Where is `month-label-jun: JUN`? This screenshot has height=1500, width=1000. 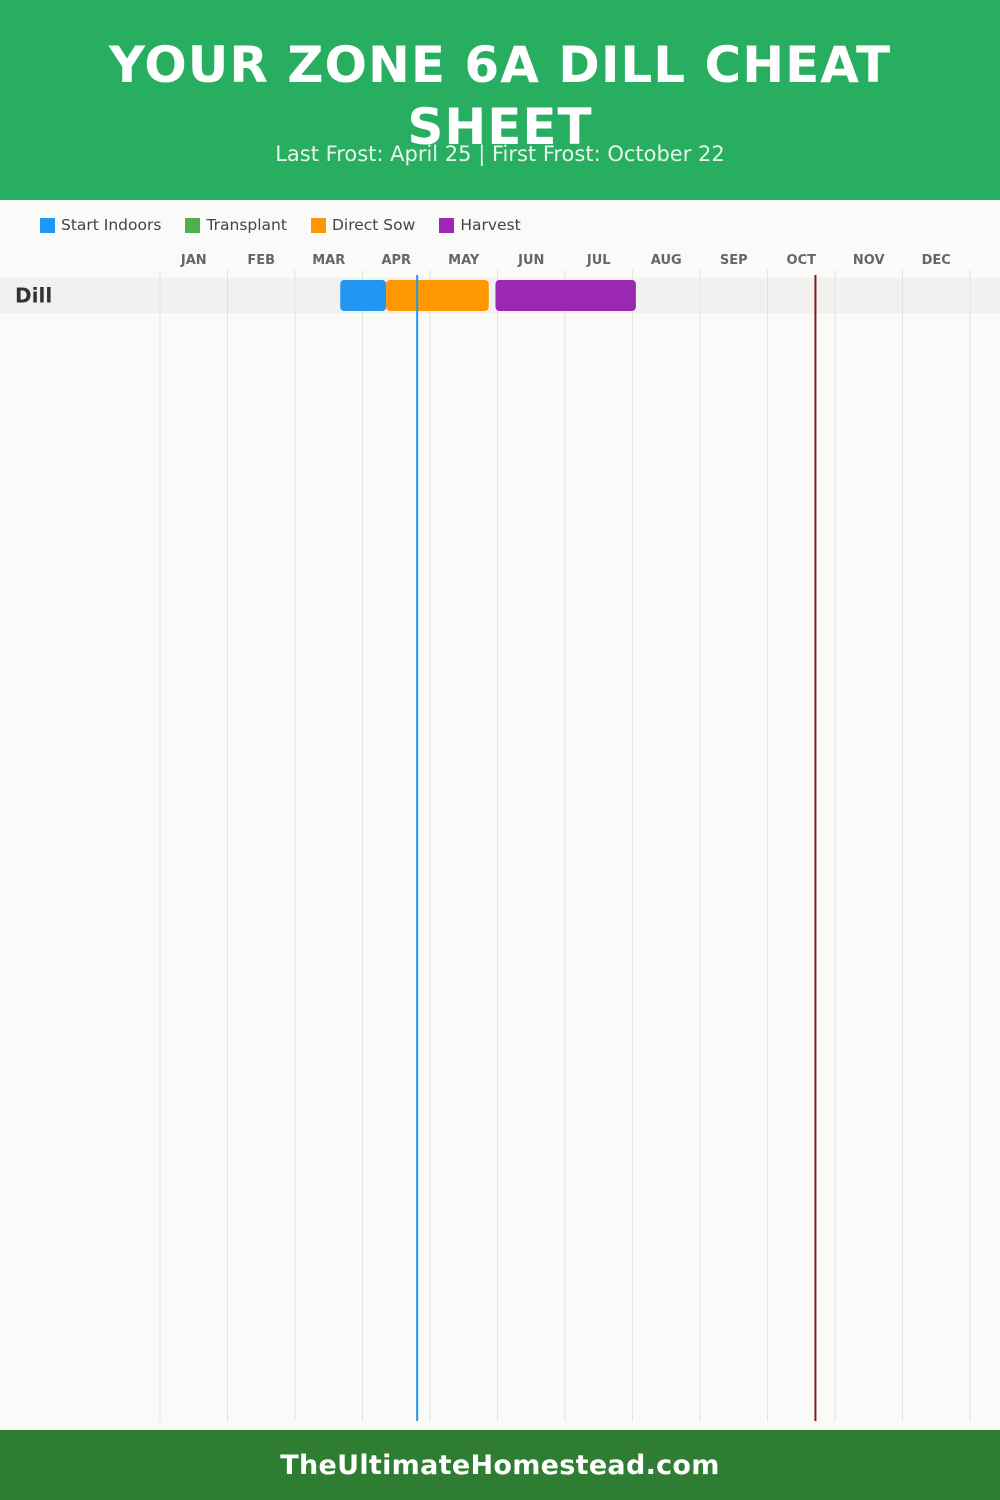
month-label-jun: JUN is located at coordinates (530, 260).